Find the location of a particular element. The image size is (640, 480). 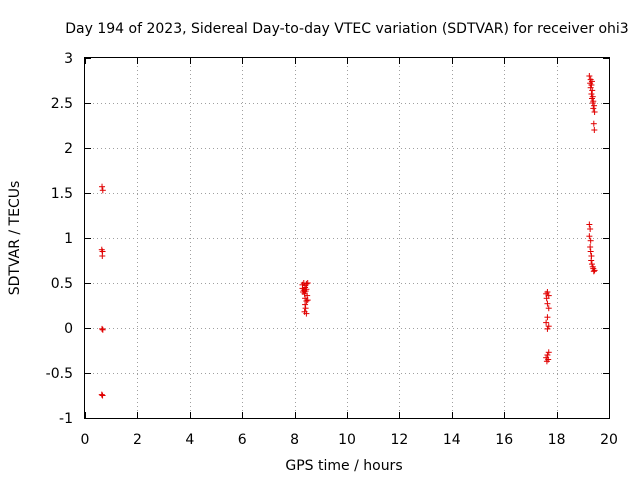

y-tick-label: 0.5 is located at coordinates (62, 284).